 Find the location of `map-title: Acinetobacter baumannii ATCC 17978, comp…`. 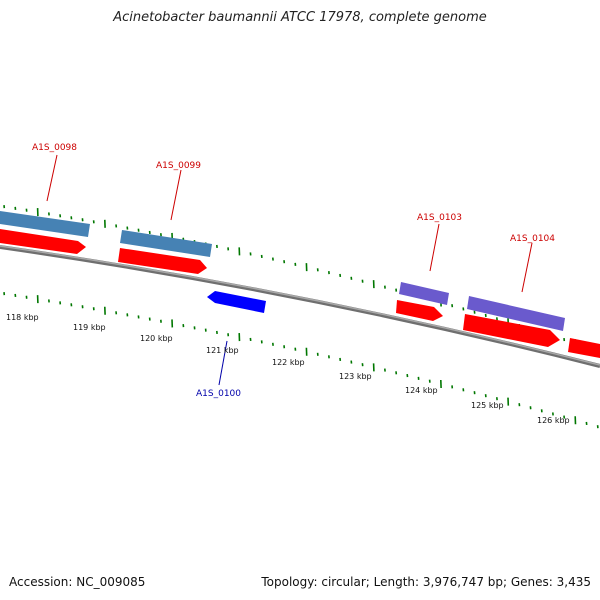

map-title: Acinetobacter baumannii ATCC 17978, comp… is located at coordinates (300, 17).